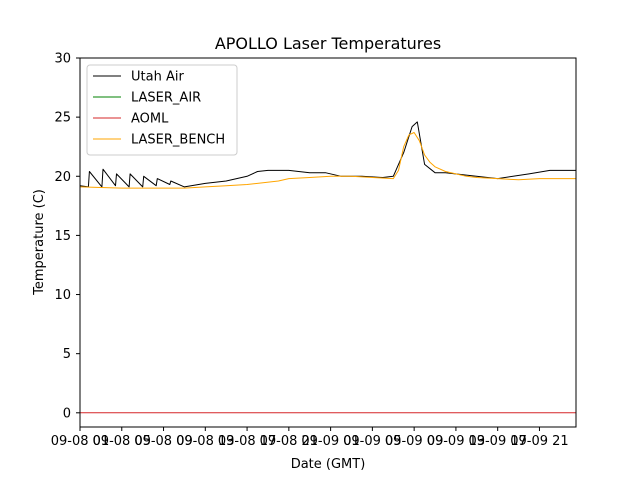 The width and height of the screenshot is (640, 480). I want to click on y-axis-label: Temperature (C), so click(39, 242).